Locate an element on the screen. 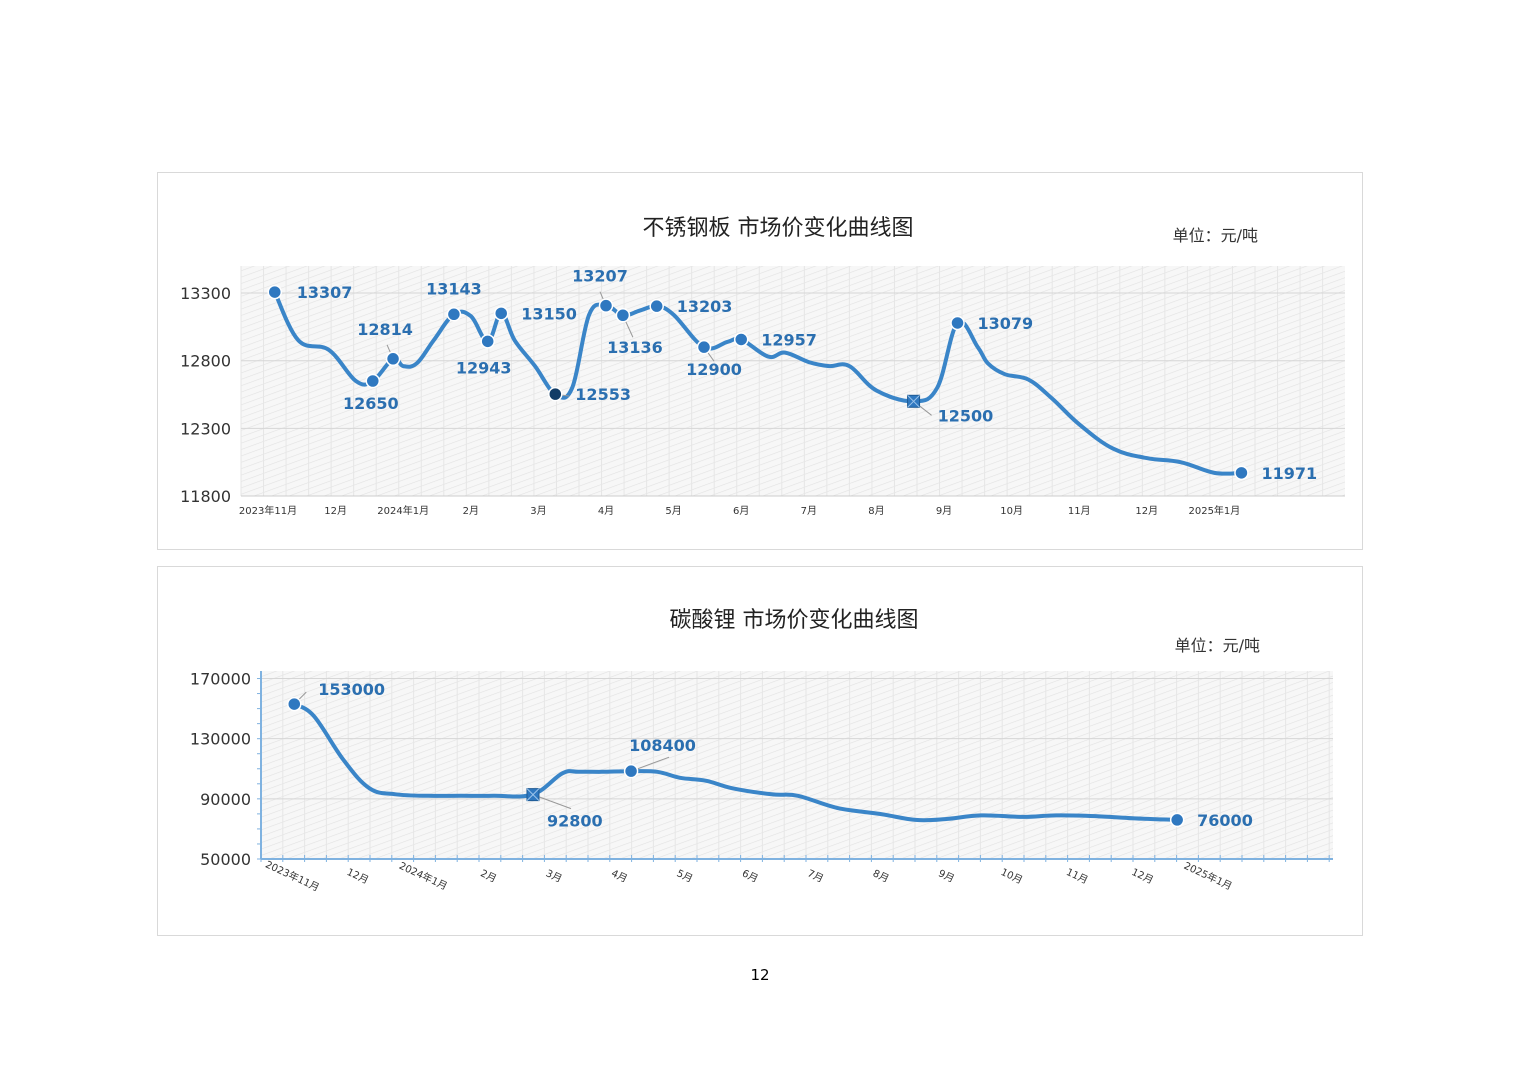 This screenshot has width=1520, height=1074. data-label: 13136 is located at coordinates (635, 347).